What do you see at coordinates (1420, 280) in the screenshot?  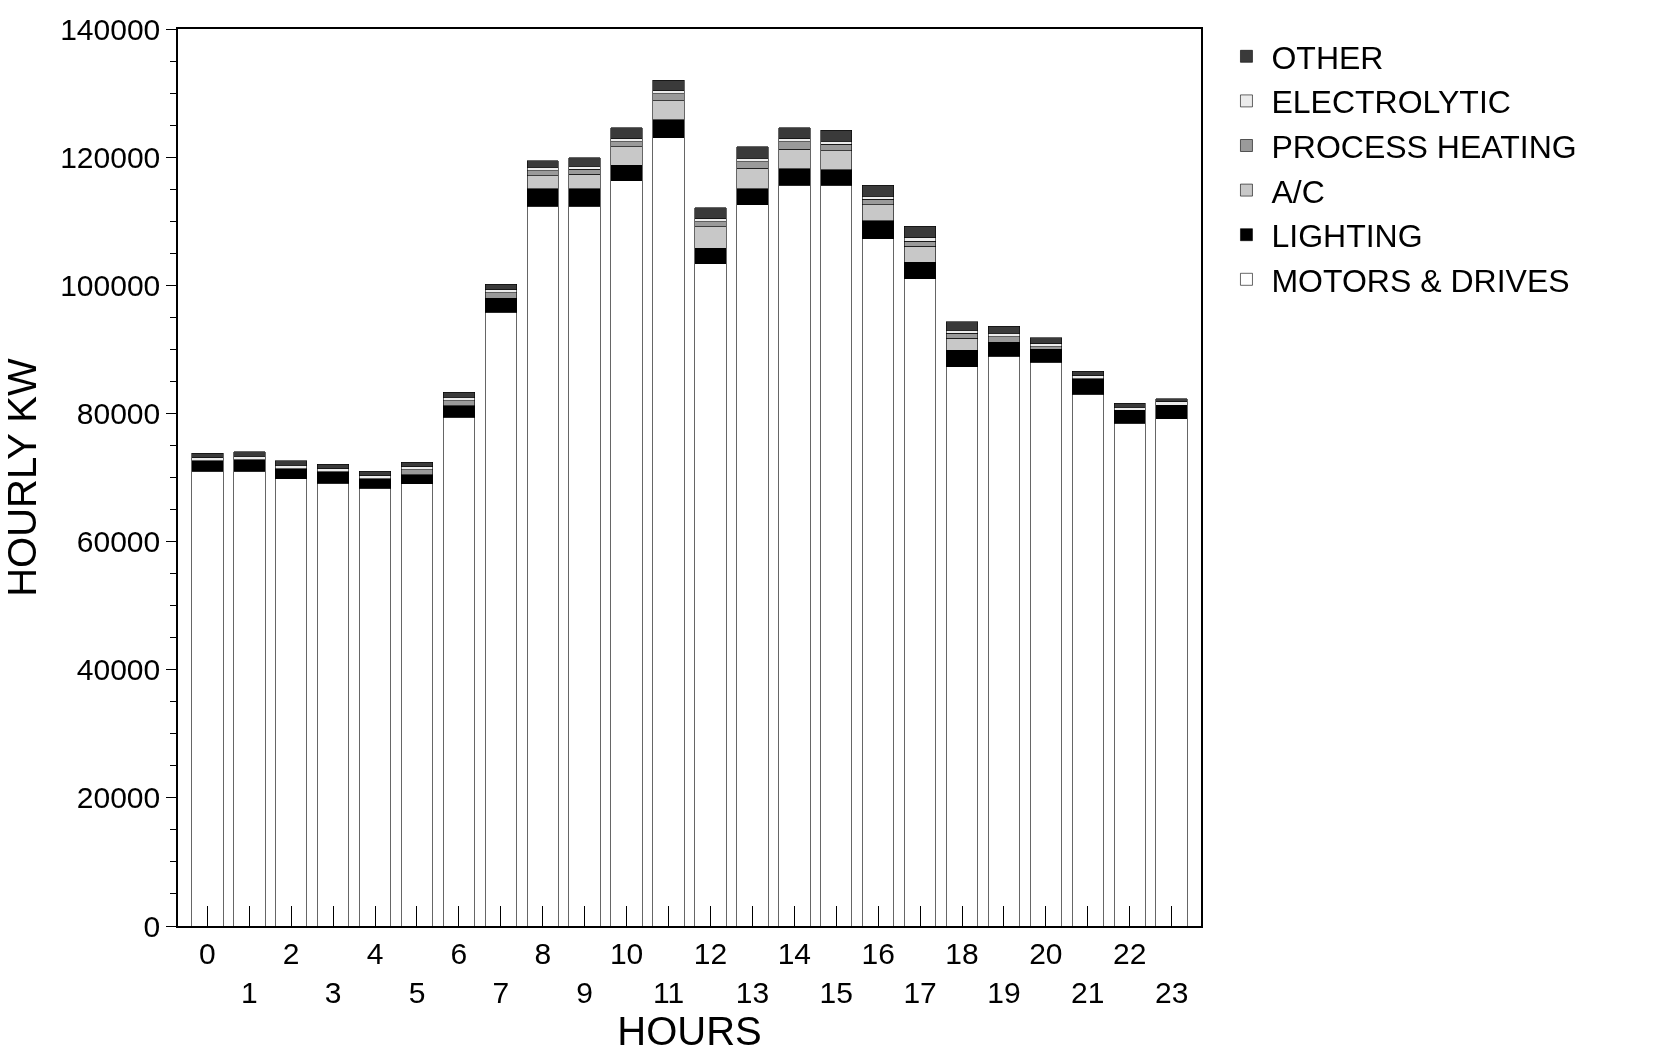 I see `legend-label: MOTORS & DRIVES` at bounding box center [1420, 280].